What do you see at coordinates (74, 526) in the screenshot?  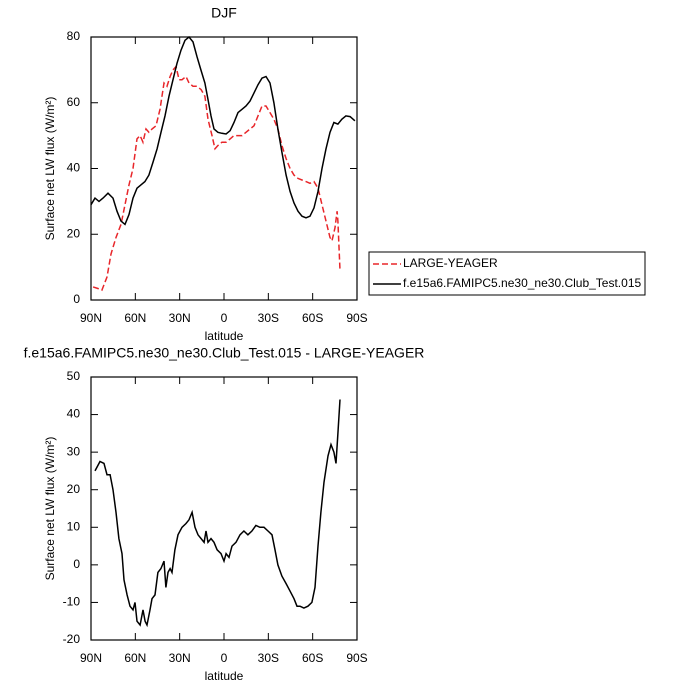 I see `y-tick-label: 10` at bounding box center [74, 526].